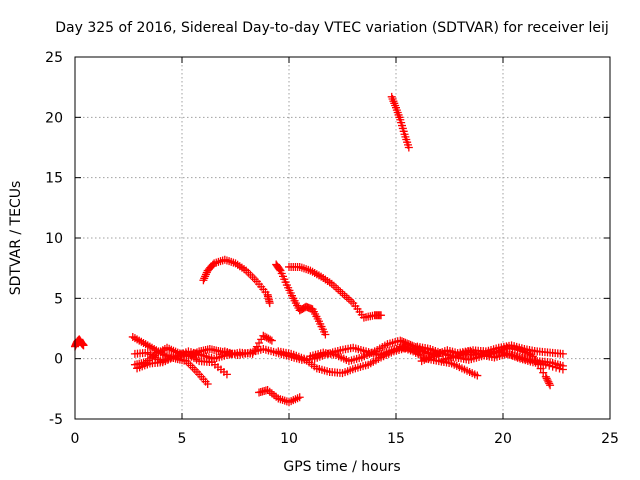 The width and height of the screenshot is (640, 480). What do you see at coordinates (54, 58) in the screenshot?
I see `y-tick-label: 25` at bounding box center [54, 58].